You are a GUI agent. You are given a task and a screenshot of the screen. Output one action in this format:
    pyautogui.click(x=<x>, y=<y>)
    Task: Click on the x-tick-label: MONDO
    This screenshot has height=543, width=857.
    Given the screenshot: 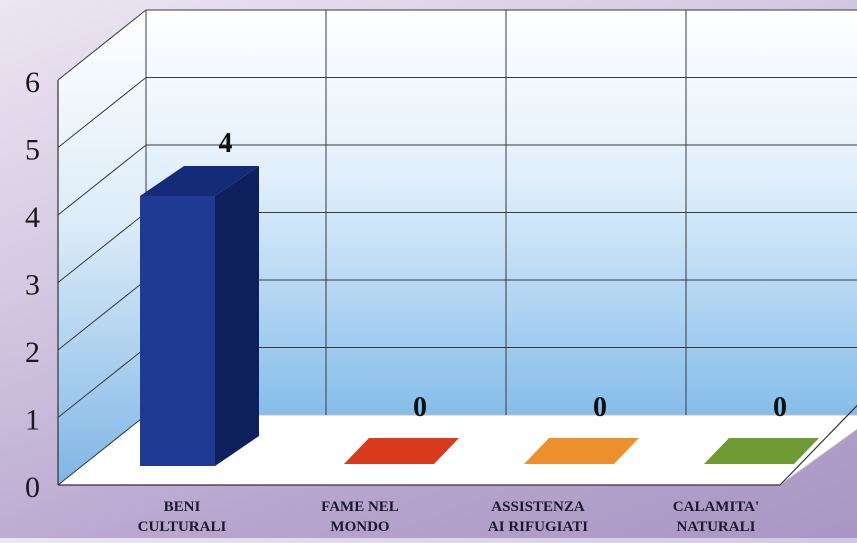 What is the action you would take?
    pyautogui.click(x=359, y=527)
    